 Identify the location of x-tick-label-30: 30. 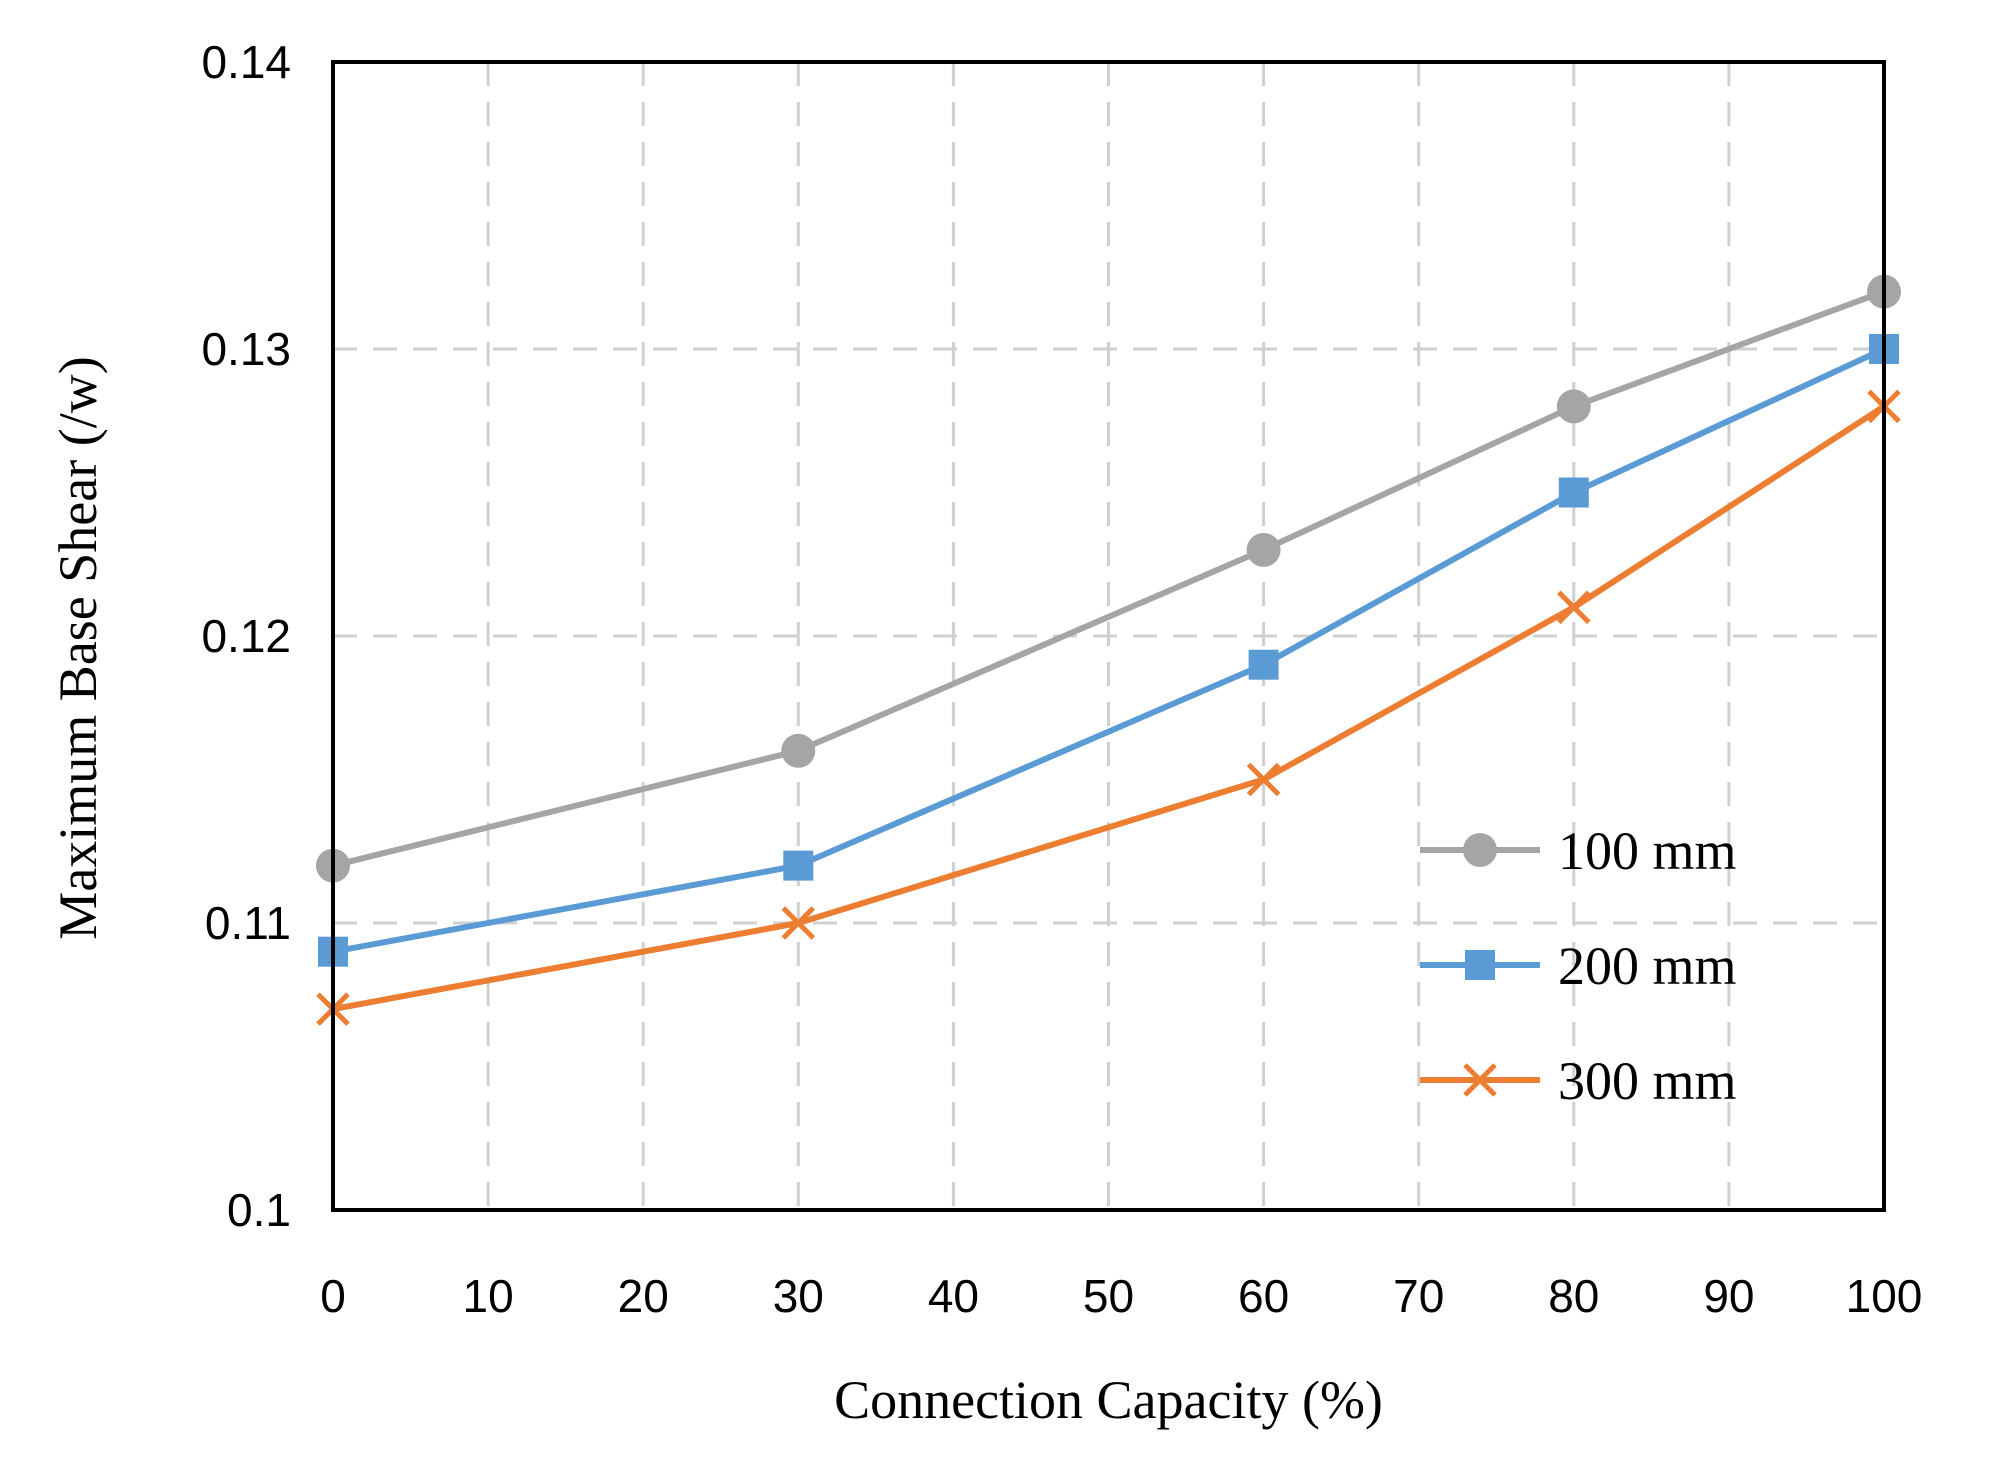
(798, 1296).